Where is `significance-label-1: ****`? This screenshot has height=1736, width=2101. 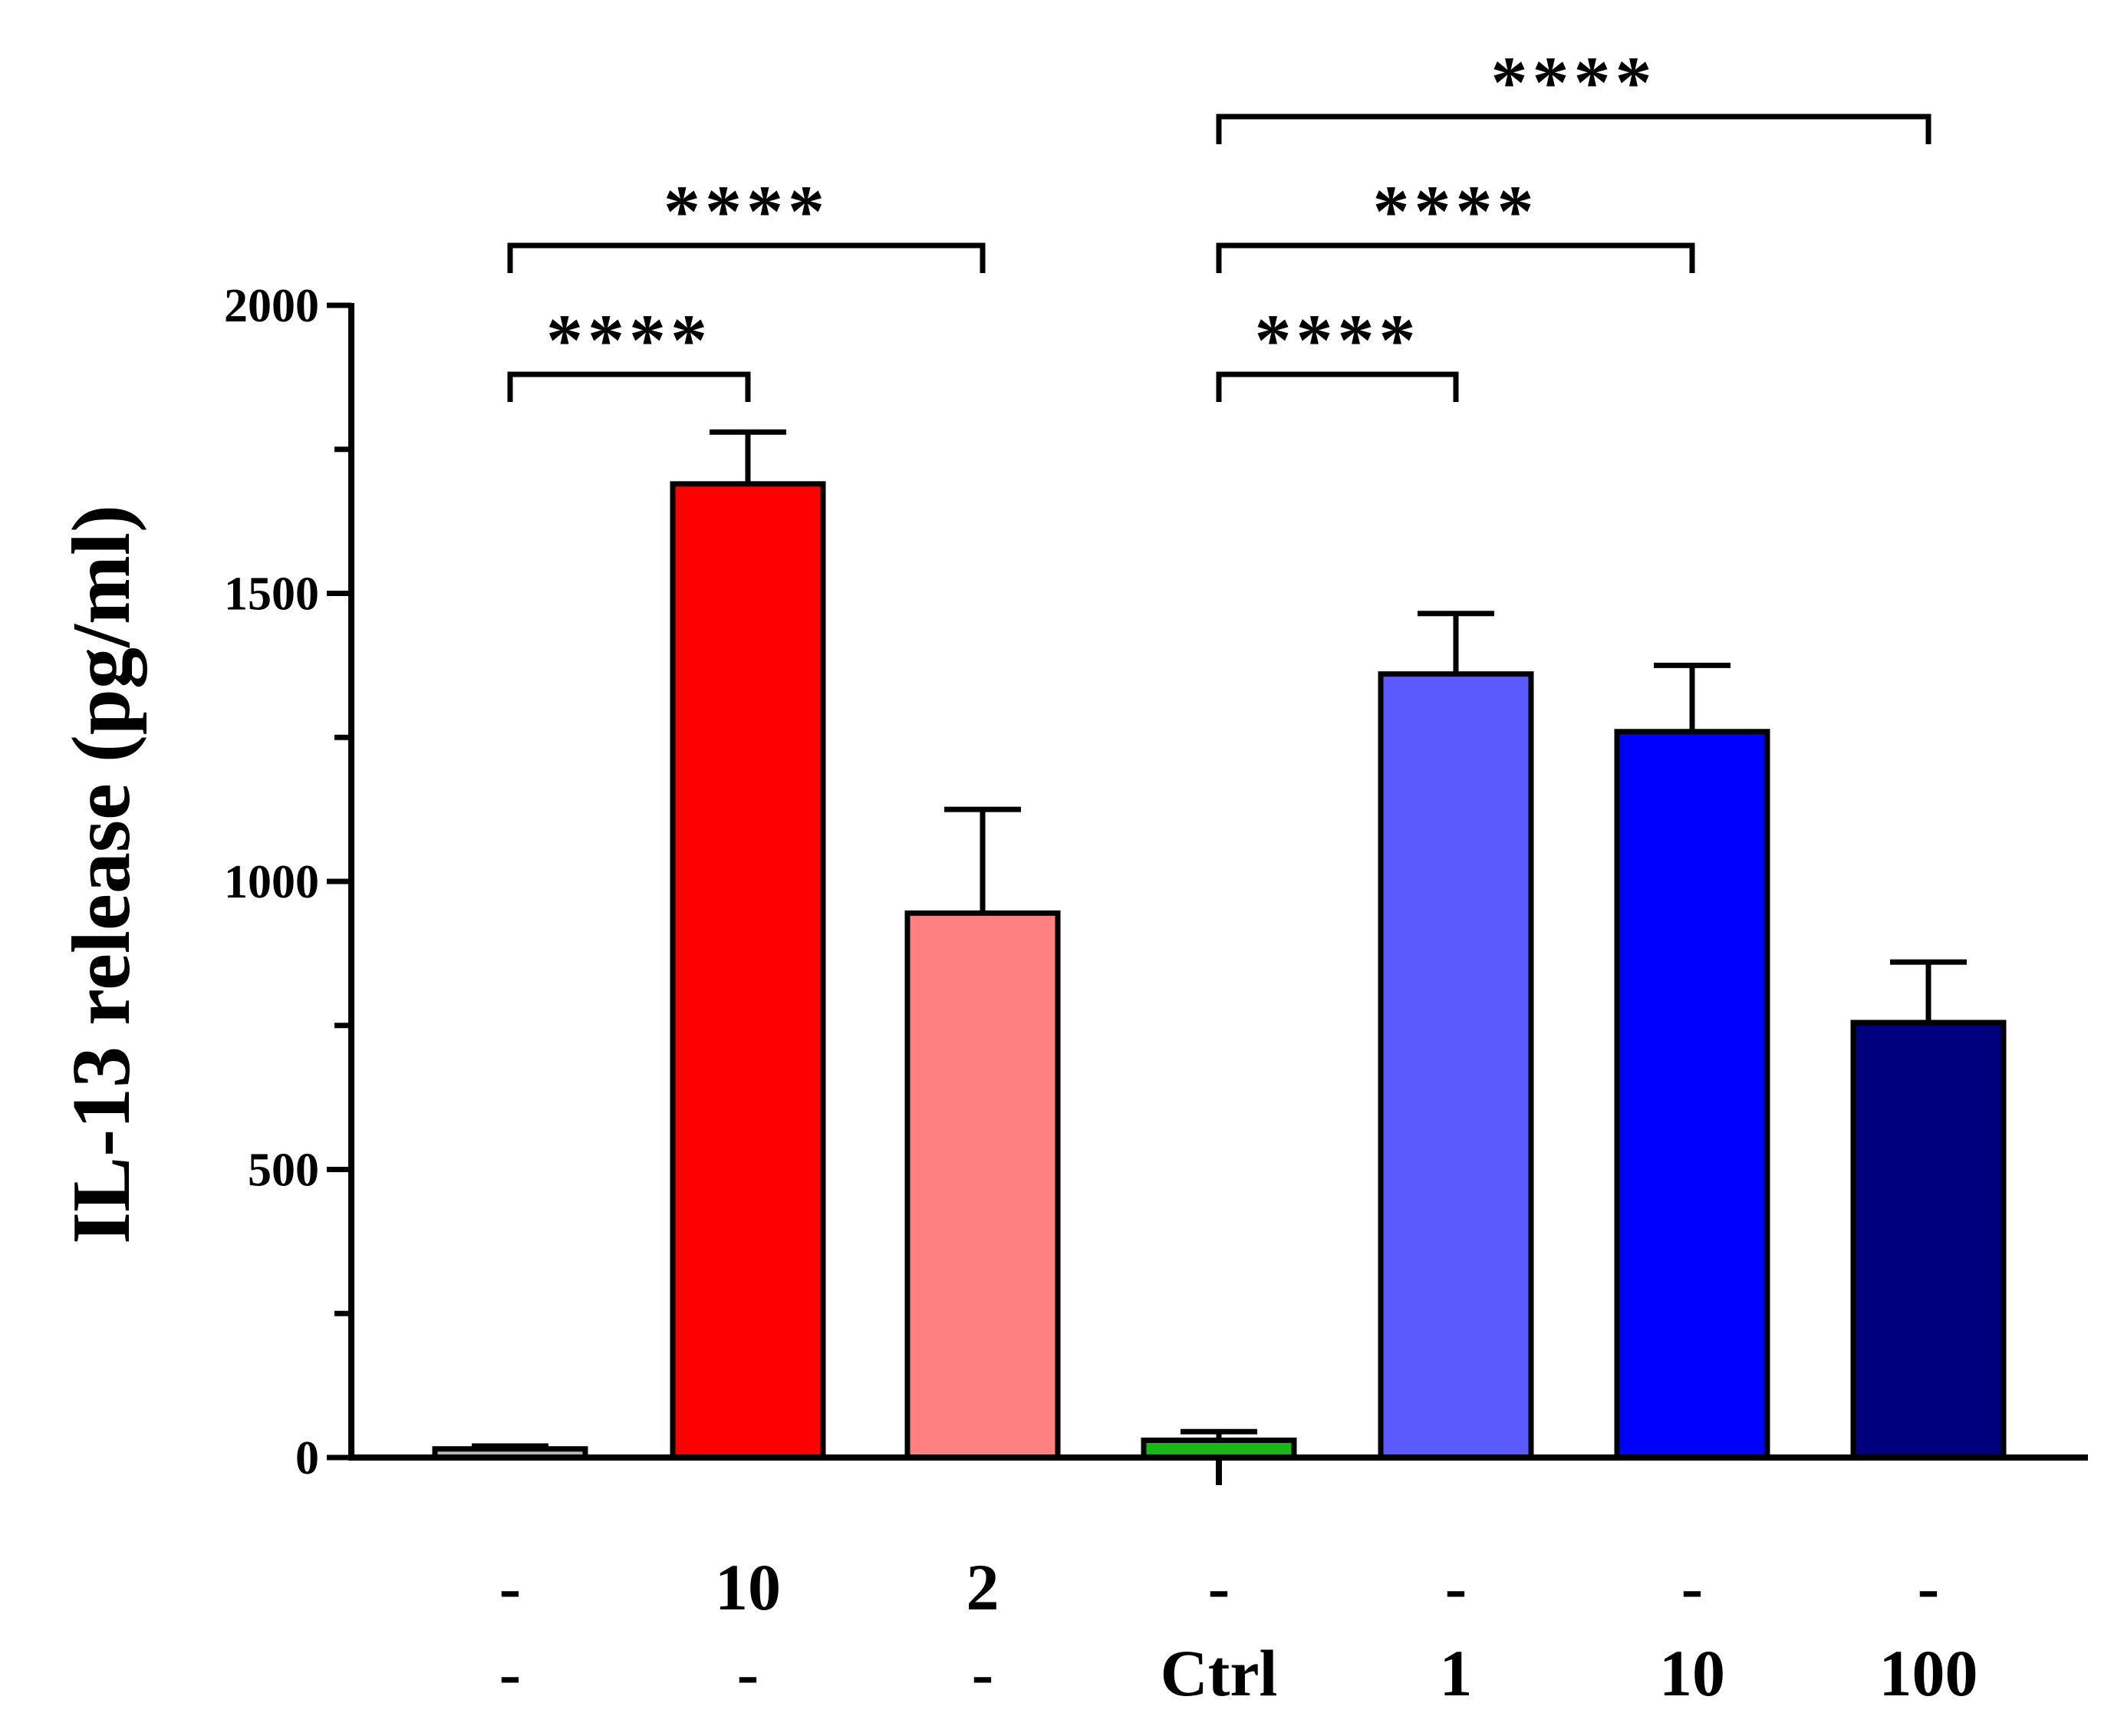
significance-label-1: **** is located at coordinates (746, 211).